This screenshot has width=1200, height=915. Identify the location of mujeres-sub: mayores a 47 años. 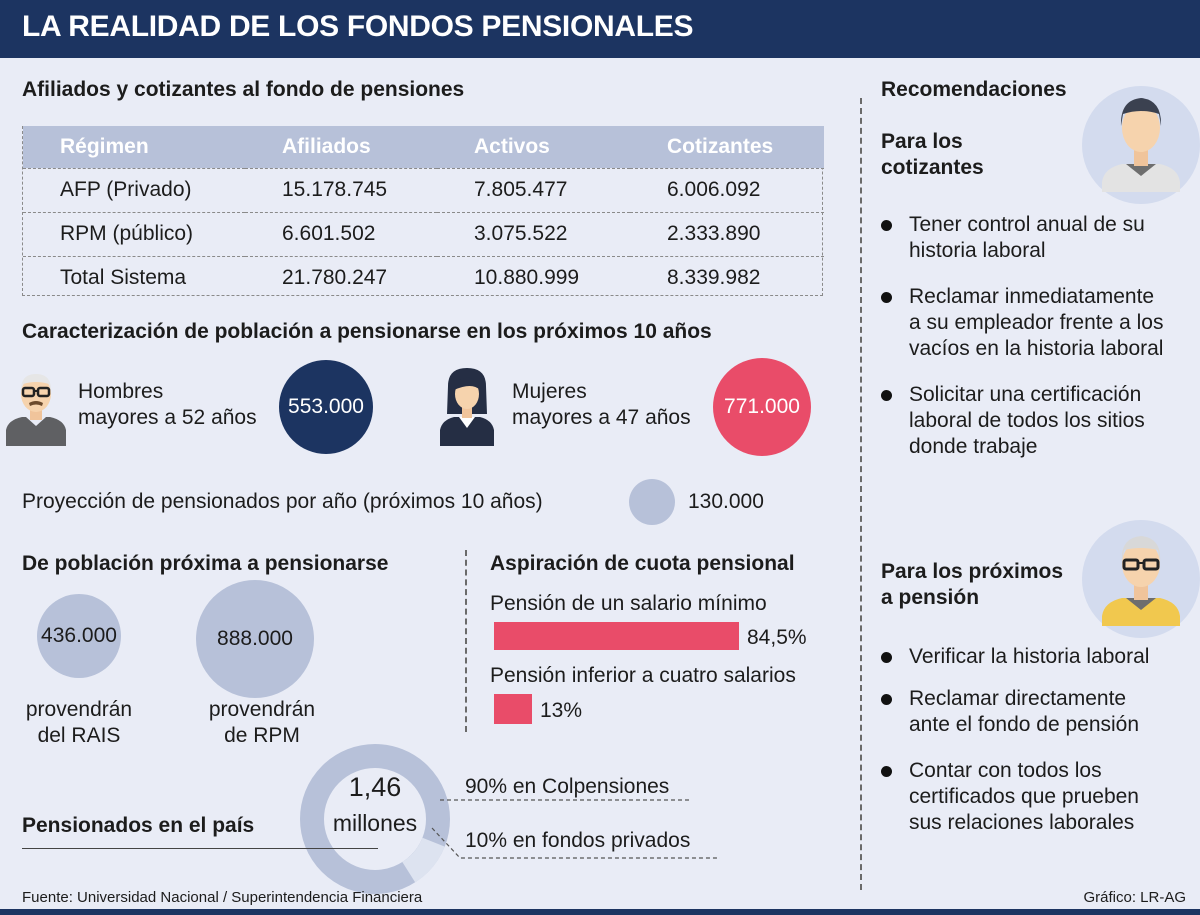
(601, 417).